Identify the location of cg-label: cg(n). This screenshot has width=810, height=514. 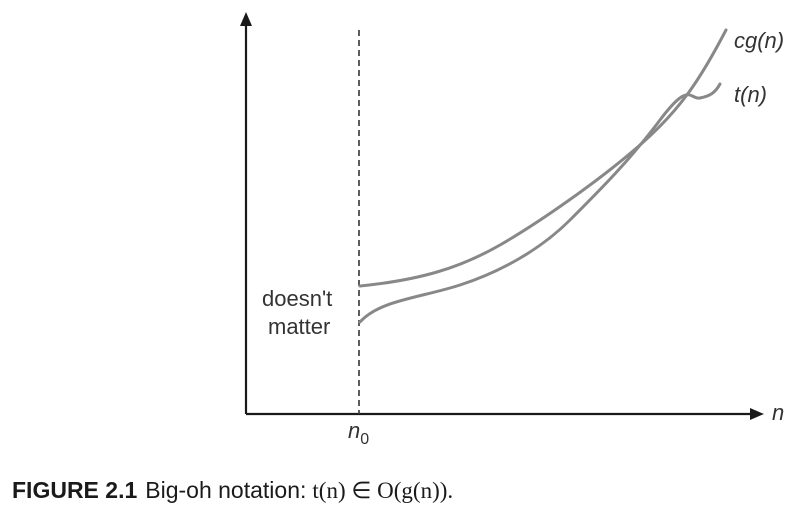
(759, 40).